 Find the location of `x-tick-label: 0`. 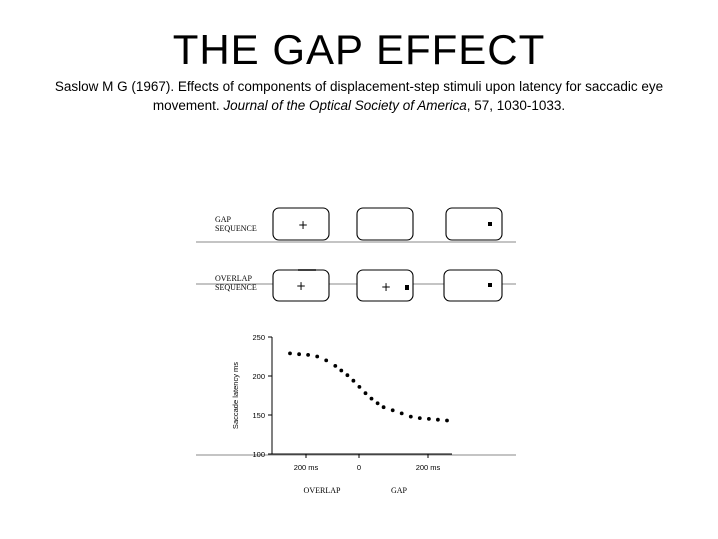

x-tick-label: 0 is located at coordinates (359, 467).